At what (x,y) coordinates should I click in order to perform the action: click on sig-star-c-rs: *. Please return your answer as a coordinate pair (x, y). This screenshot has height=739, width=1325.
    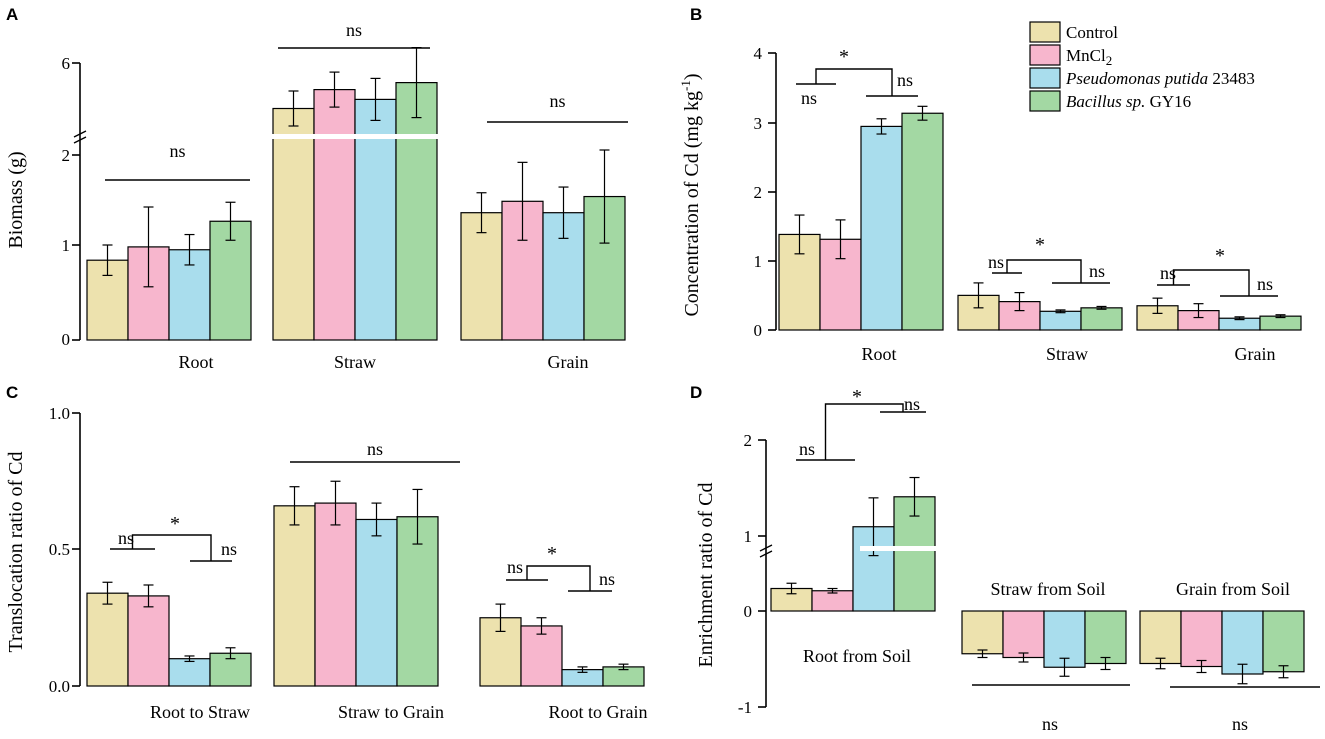
    Looking at the image, I should click on (175, 524).